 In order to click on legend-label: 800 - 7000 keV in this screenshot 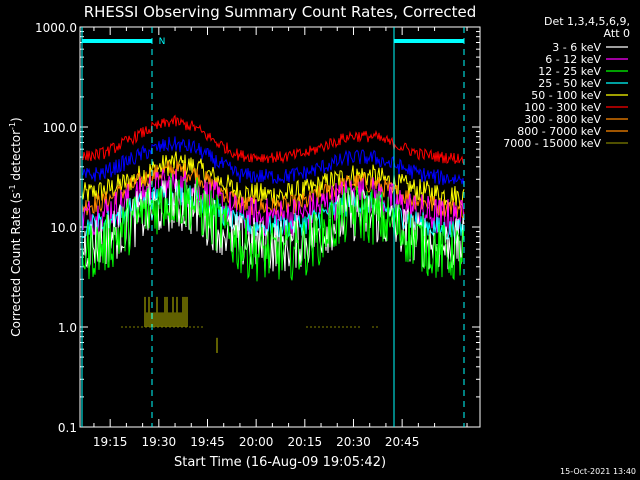, I will do `click(559, 131)`.